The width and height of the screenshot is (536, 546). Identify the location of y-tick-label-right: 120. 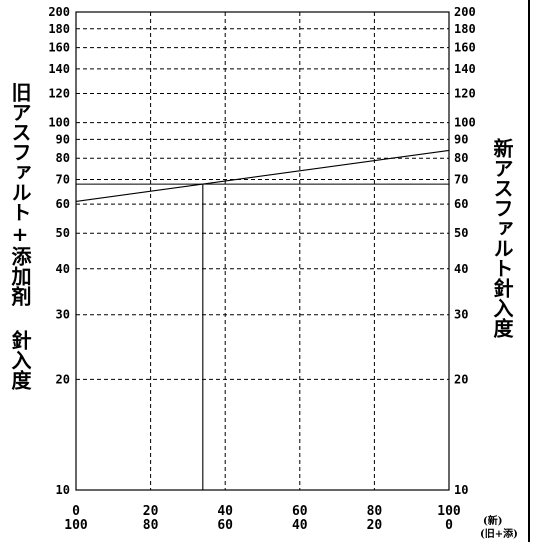
(465, 94).